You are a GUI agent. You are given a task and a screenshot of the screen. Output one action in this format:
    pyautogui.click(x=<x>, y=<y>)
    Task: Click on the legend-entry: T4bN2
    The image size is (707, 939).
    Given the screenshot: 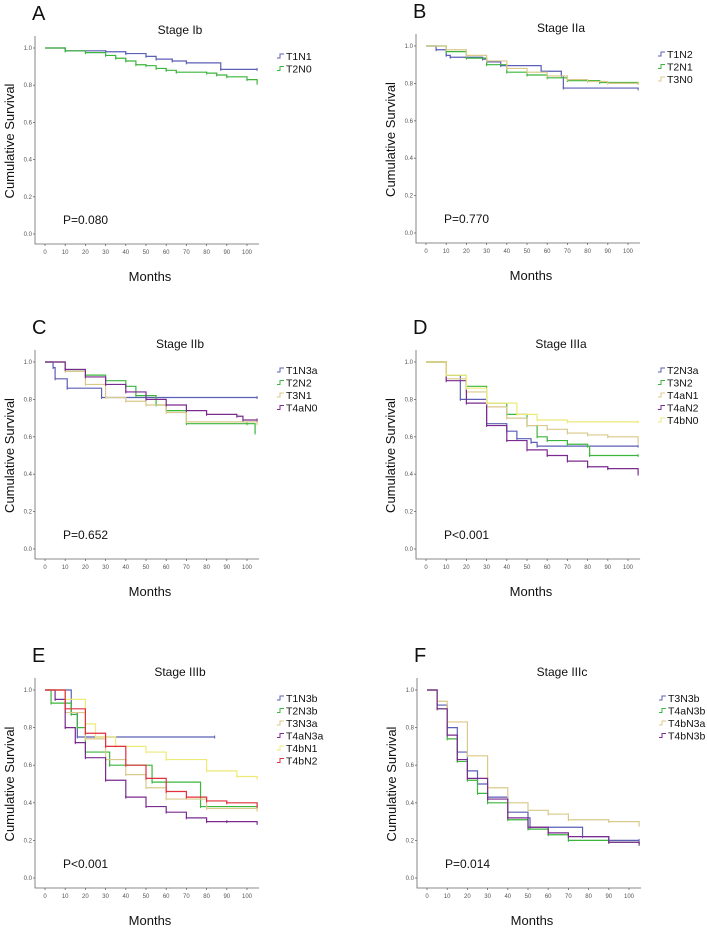 What is the action you would take?
    pyautogui.click(x=302, y=762)
    